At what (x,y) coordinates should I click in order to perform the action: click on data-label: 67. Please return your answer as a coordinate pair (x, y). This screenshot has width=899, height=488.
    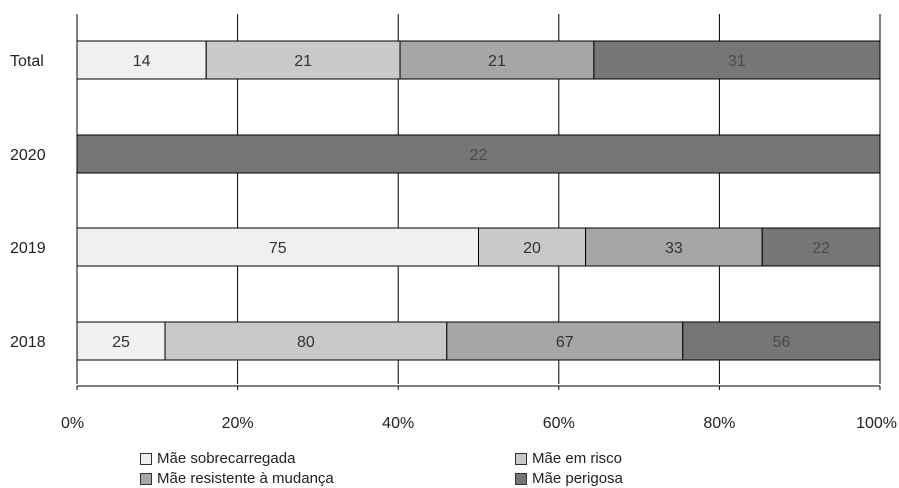
    Looking at the image, I should click on (565, 342).